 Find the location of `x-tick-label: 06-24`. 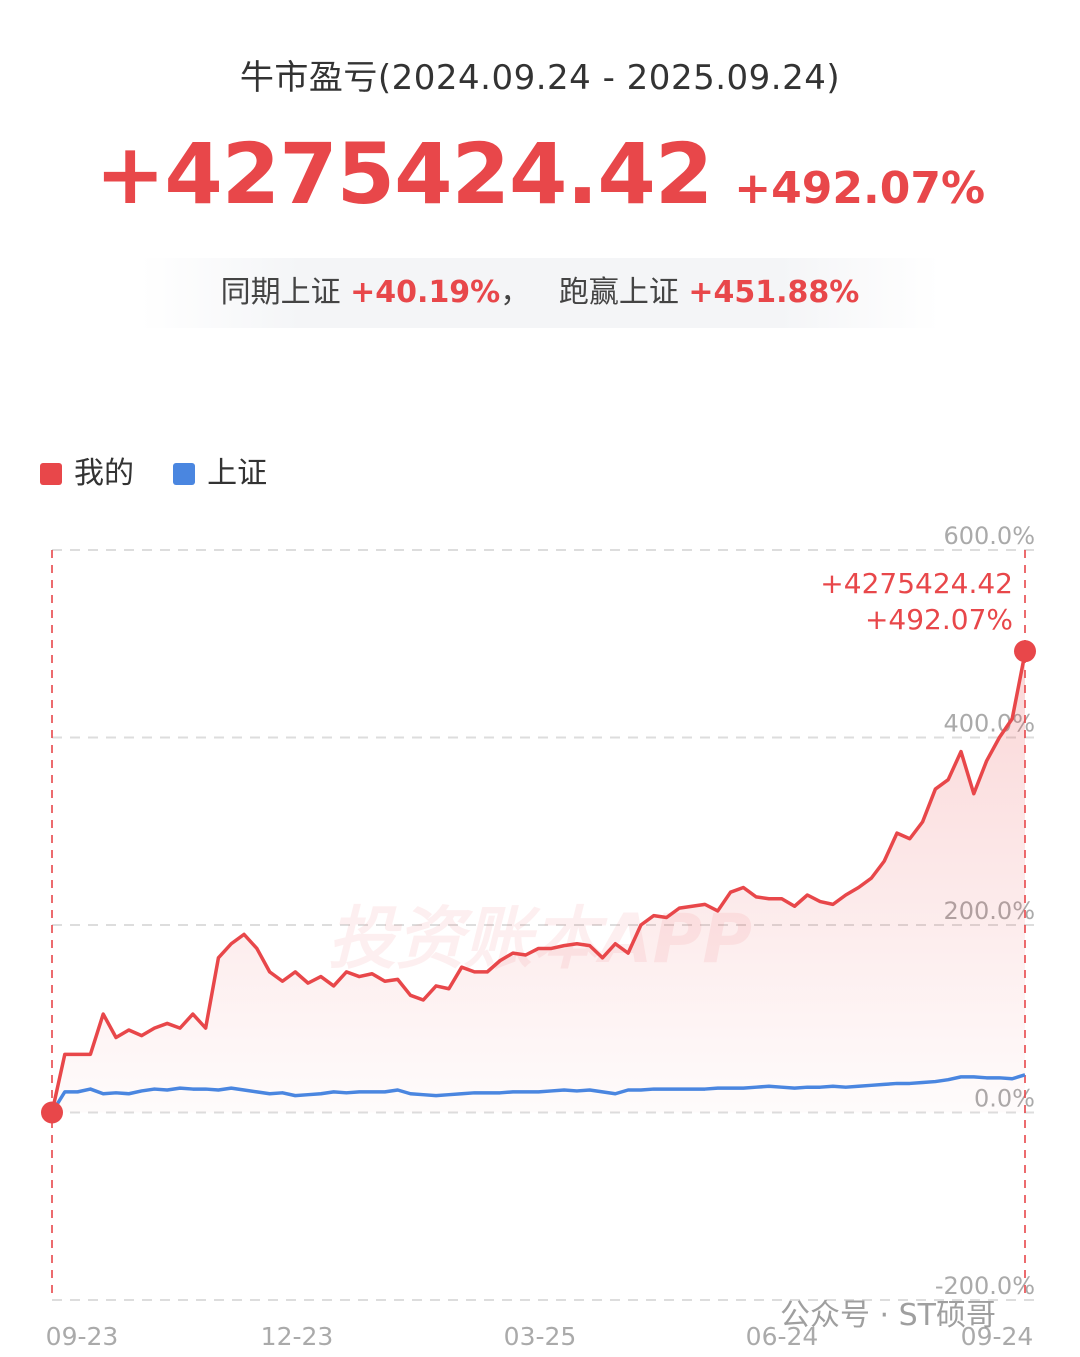

x-tick-label: 06-24 is located at coordinates (782, 1336).